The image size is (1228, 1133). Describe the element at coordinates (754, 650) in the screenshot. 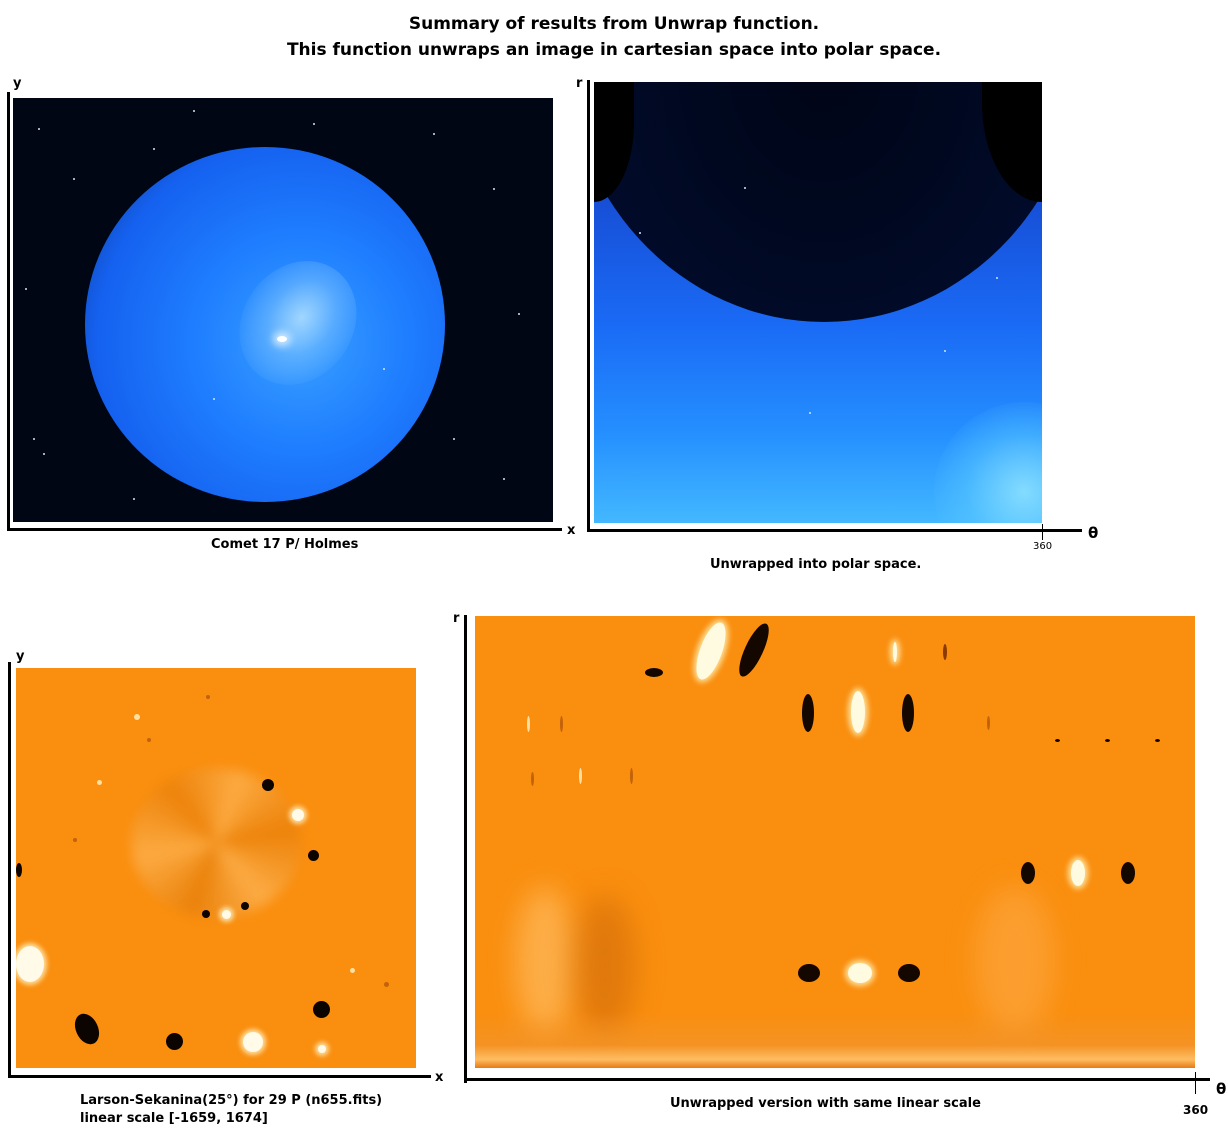

I see `dark-streak` at that location.